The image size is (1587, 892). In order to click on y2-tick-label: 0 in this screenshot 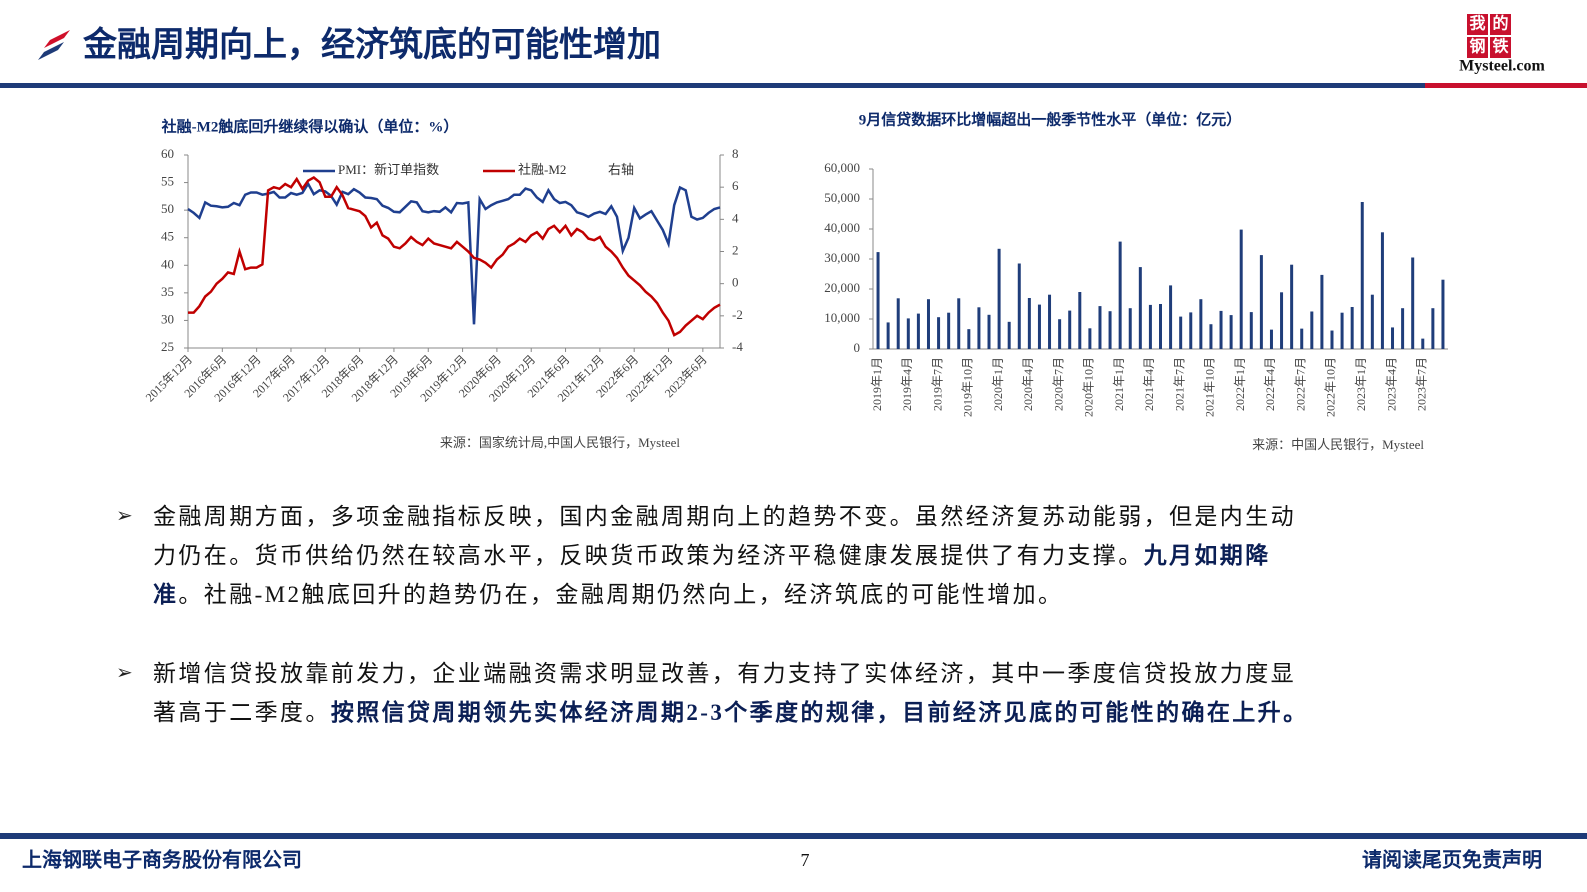, I will do `click(735, 282)`.